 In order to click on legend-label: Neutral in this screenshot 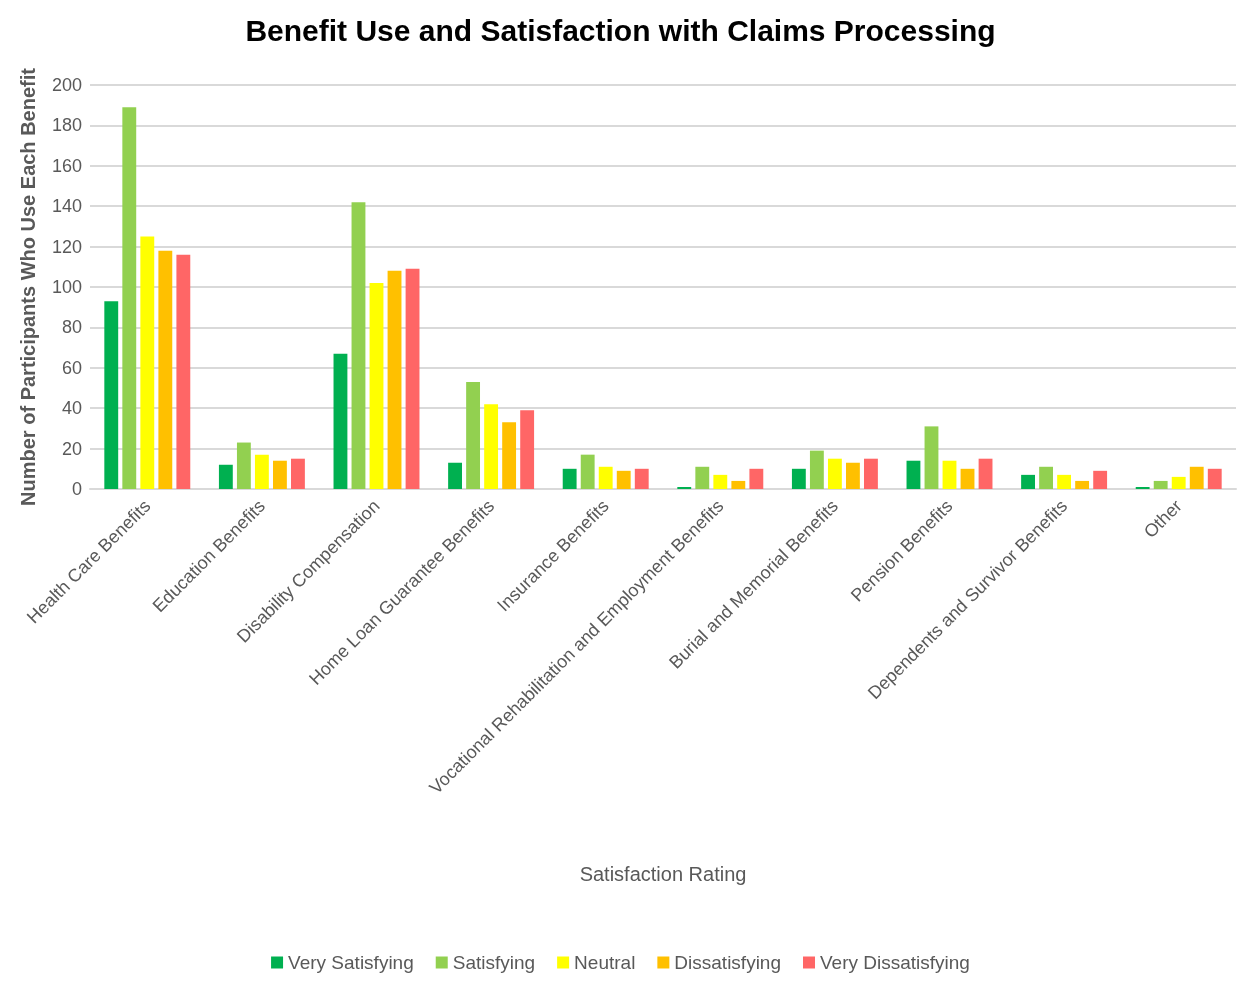, I will do `click(605, 962)`.